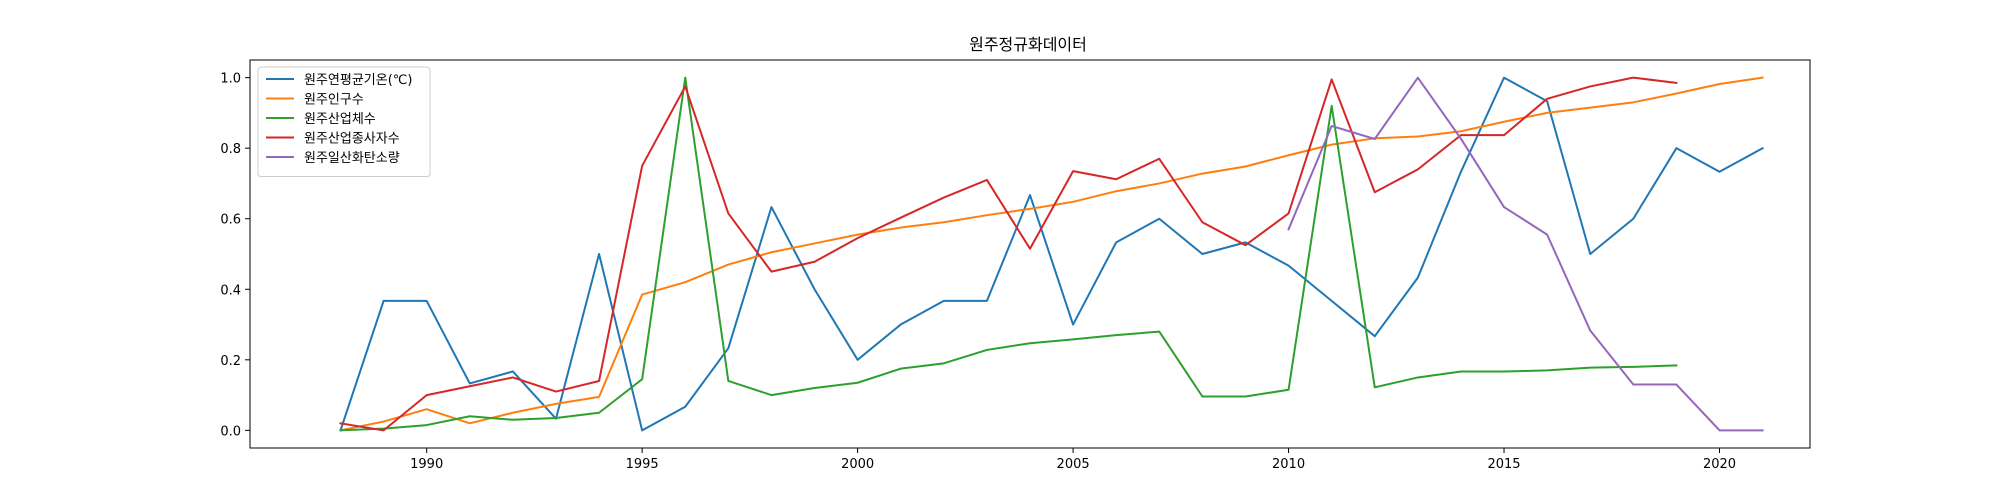 The height and width of the screenshot is (500, 2000). What do you see at coordinates (230, 79) in the screenshot?
I see `y-tick-label: 1.0` at bounding box center [230, 79].